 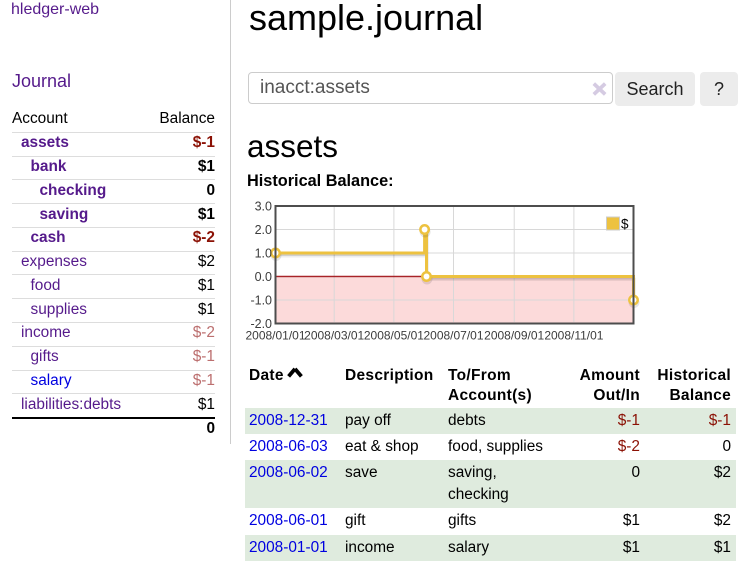 I want to click on svg-text: 3.0, so click(x=263, y=207).